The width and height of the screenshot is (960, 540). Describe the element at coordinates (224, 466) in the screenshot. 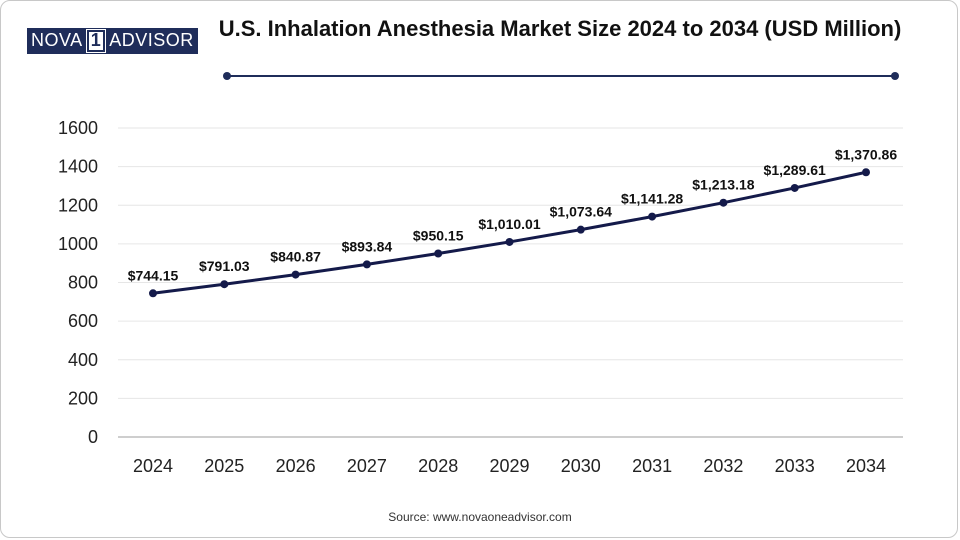

I see `x-tick-label: 2025` at that location.